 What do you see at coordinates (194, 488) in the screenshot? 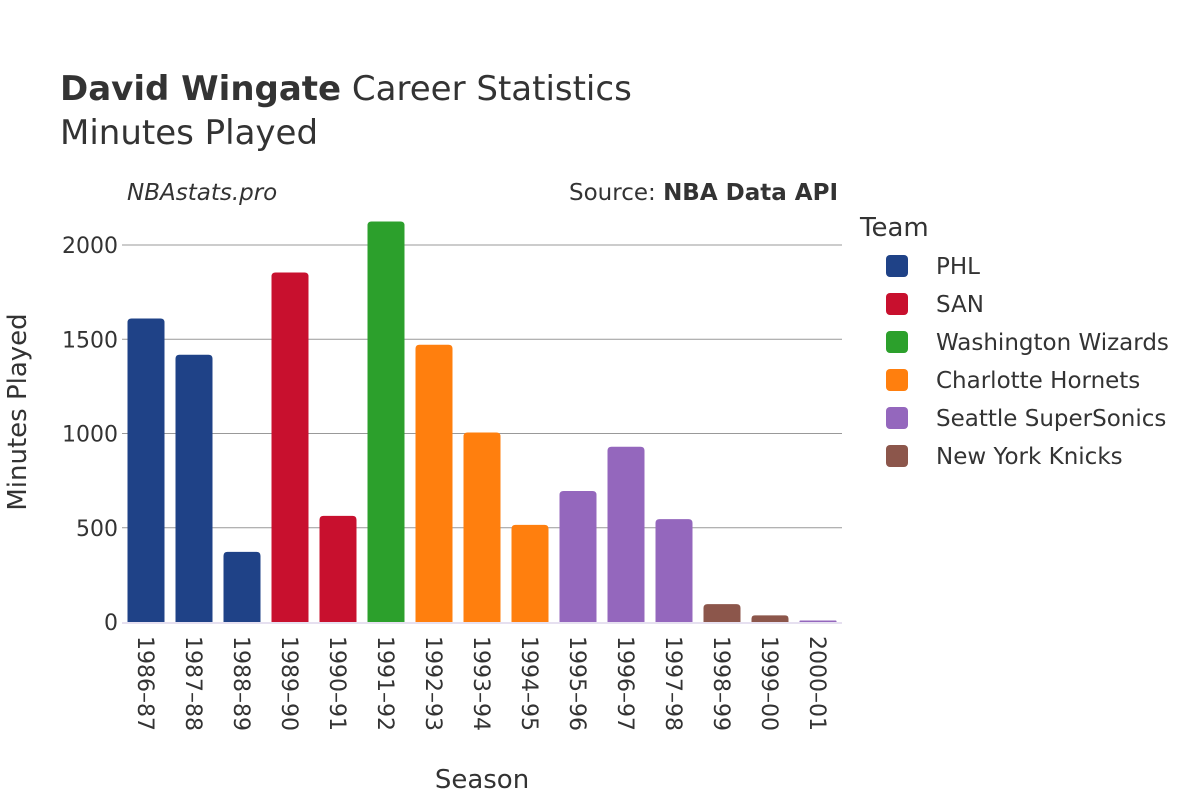
I see `bar-1987–88` at bounding box center [194, 488].